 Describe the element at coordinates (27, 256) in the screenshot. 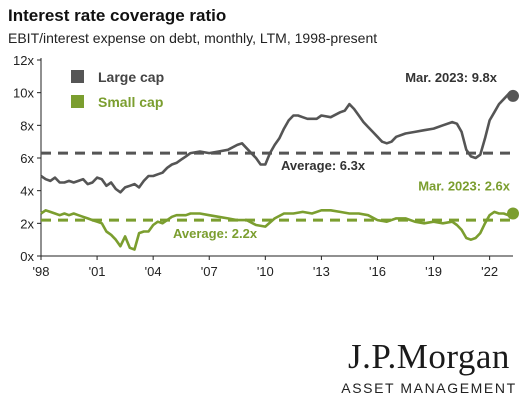

I see `y-tick-label: 0x` at that location.